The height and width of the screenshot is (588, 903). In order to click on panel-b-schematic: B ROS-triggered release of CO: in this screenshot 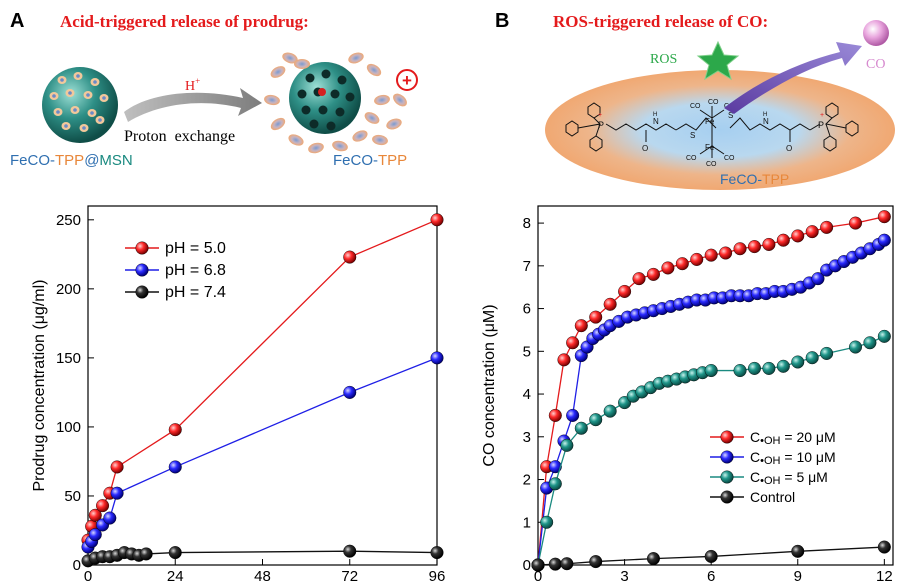, I will do `click(695, 100)`.